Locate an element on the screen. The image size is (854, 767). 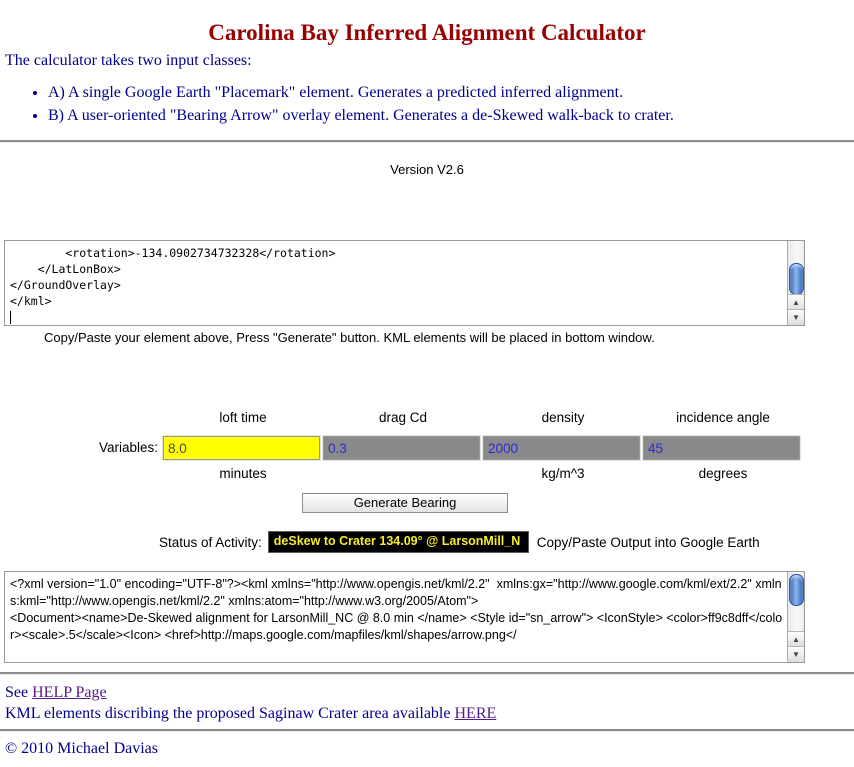
help-line: See HELP Page is located at coordinates (56, 693).